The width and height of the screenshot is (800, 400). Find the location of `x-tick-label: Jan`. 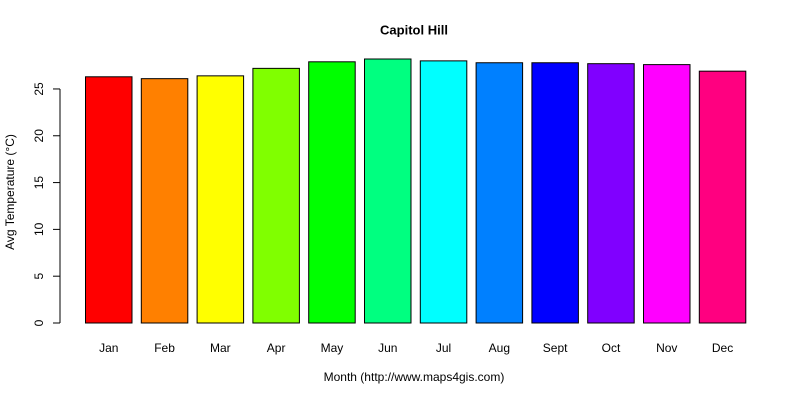

x-tick-label: Jan is located at coordinates (108, 348).